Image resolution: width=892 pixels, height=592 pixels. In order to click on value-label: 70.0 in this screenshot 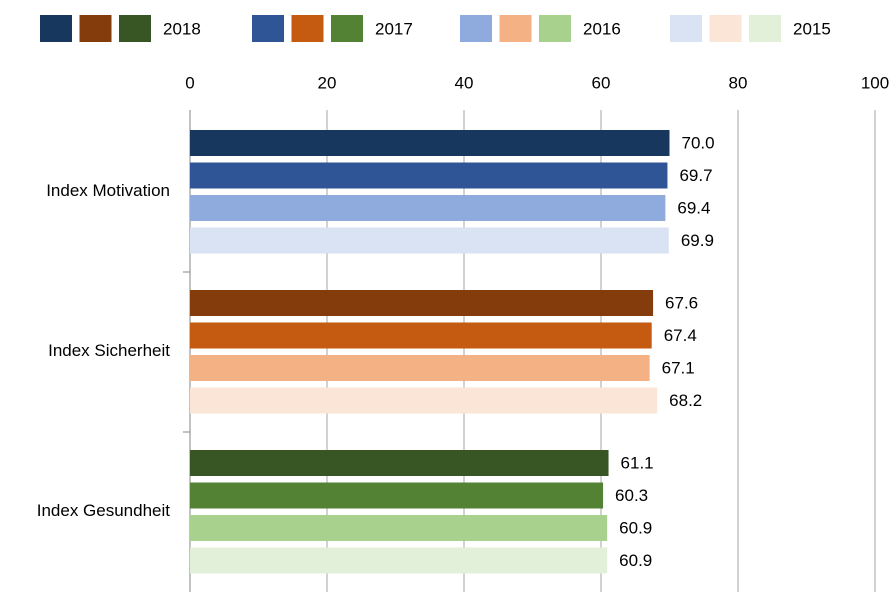, I will do `click(698, 142)`.